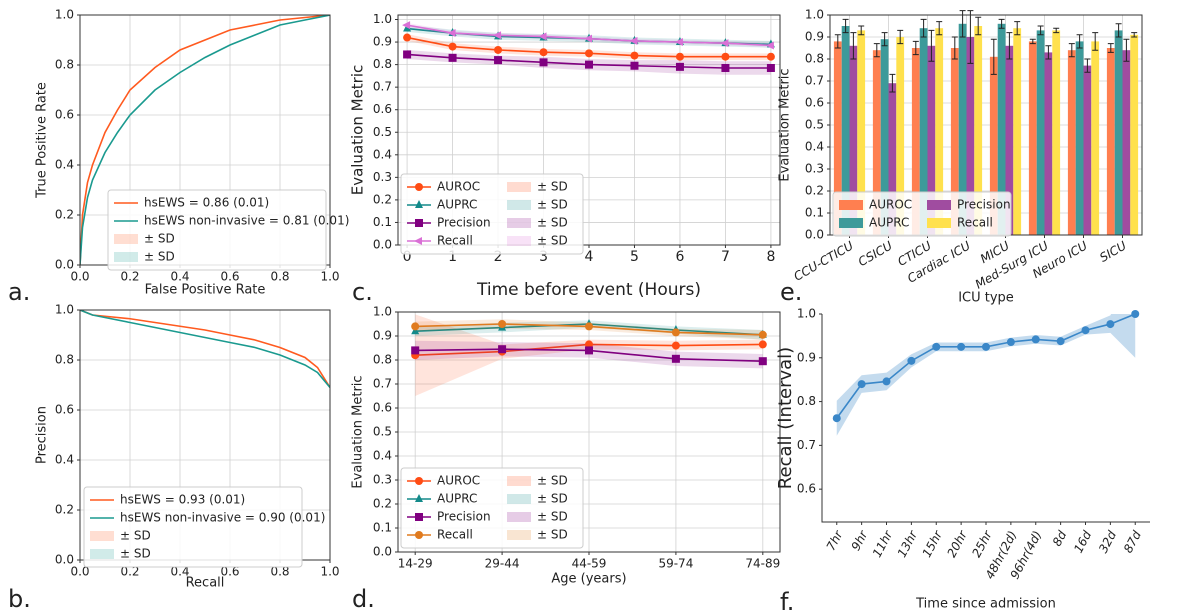 This screenshot has width=1188, height=614. What do you see at coordinates (502, 564) in the screenshot?
I see `x-tick-label: 29-44` at bounding box center [502, 564].